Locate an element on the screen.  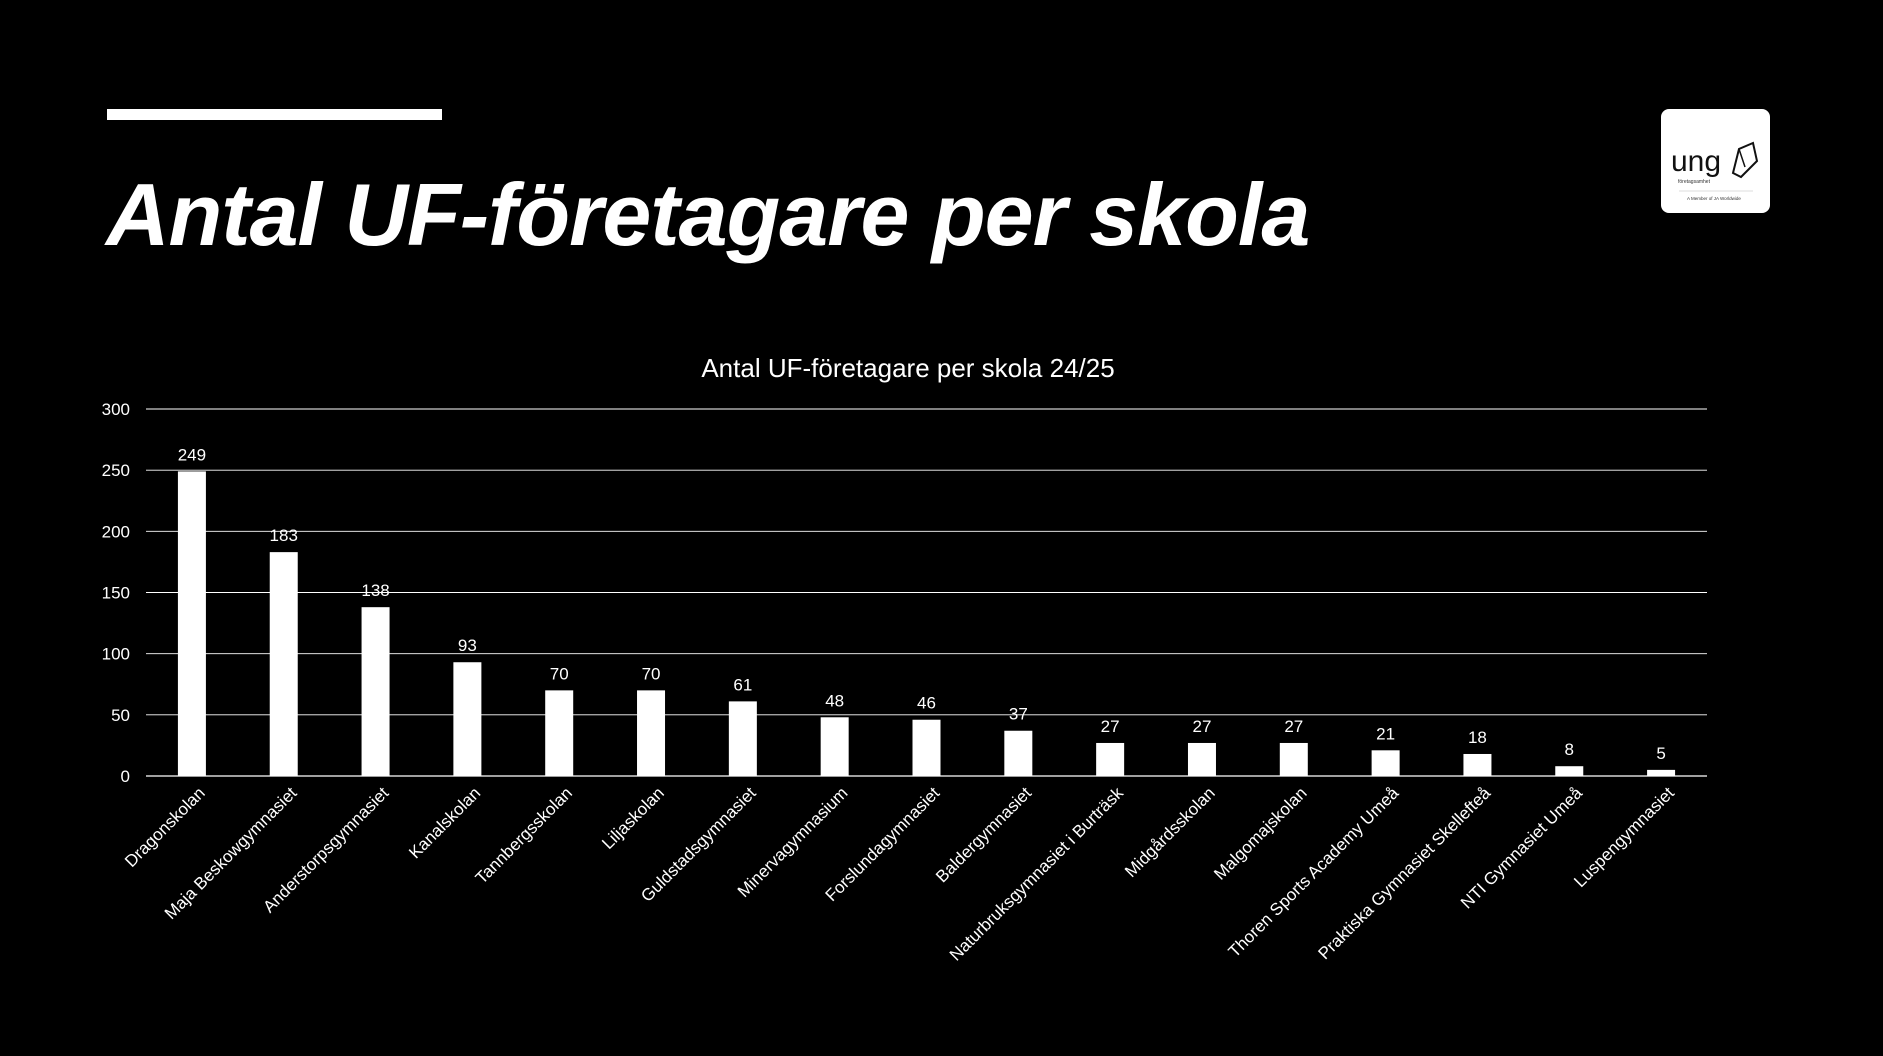
category-label: Dragonskolan is located at coordinates (165, 827).